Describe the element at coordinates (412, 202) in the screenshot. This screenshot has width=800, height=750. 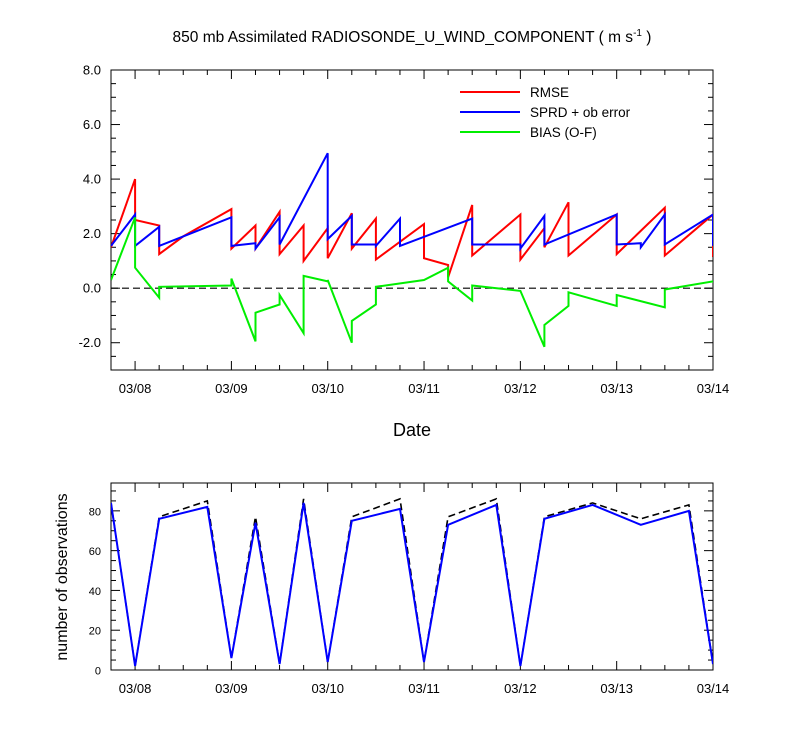
I see `series-line-sprd-ob-error` at that location.